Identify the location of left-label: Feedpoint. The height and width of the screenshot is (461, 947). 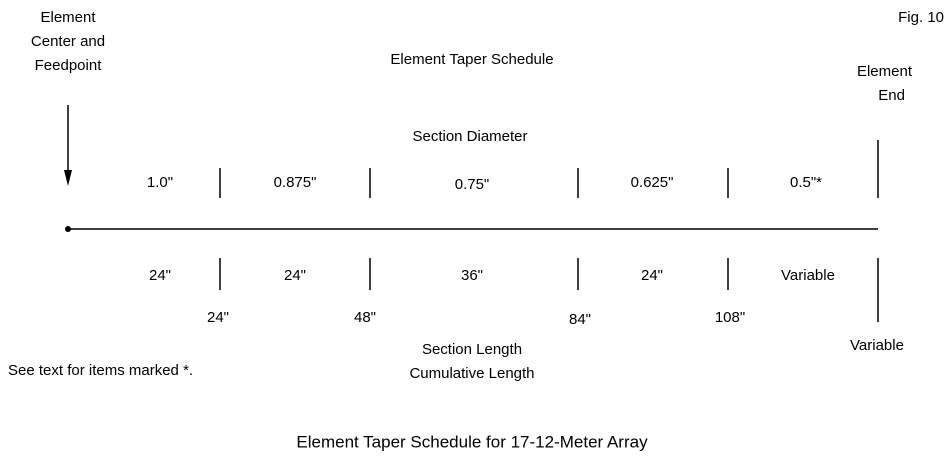
(69, 65).